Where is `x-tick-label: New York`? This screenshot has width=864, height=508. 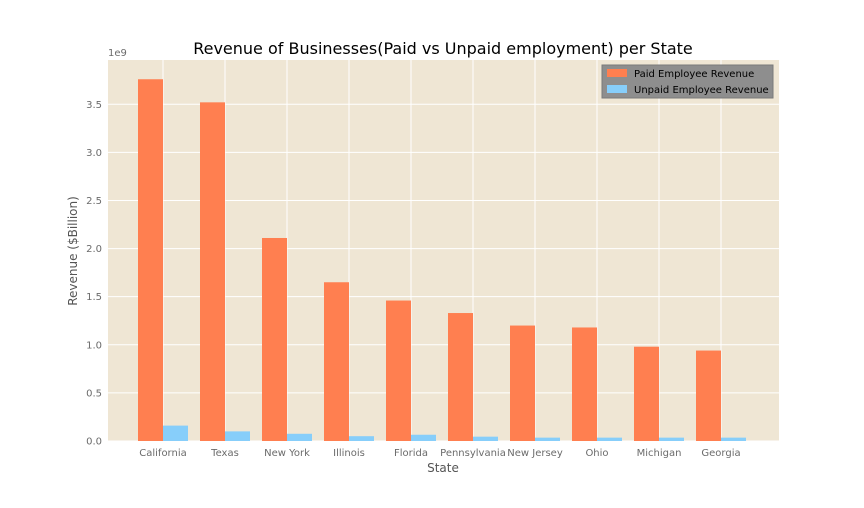
x-tick-label: New York is located at coordinates (287, 453).